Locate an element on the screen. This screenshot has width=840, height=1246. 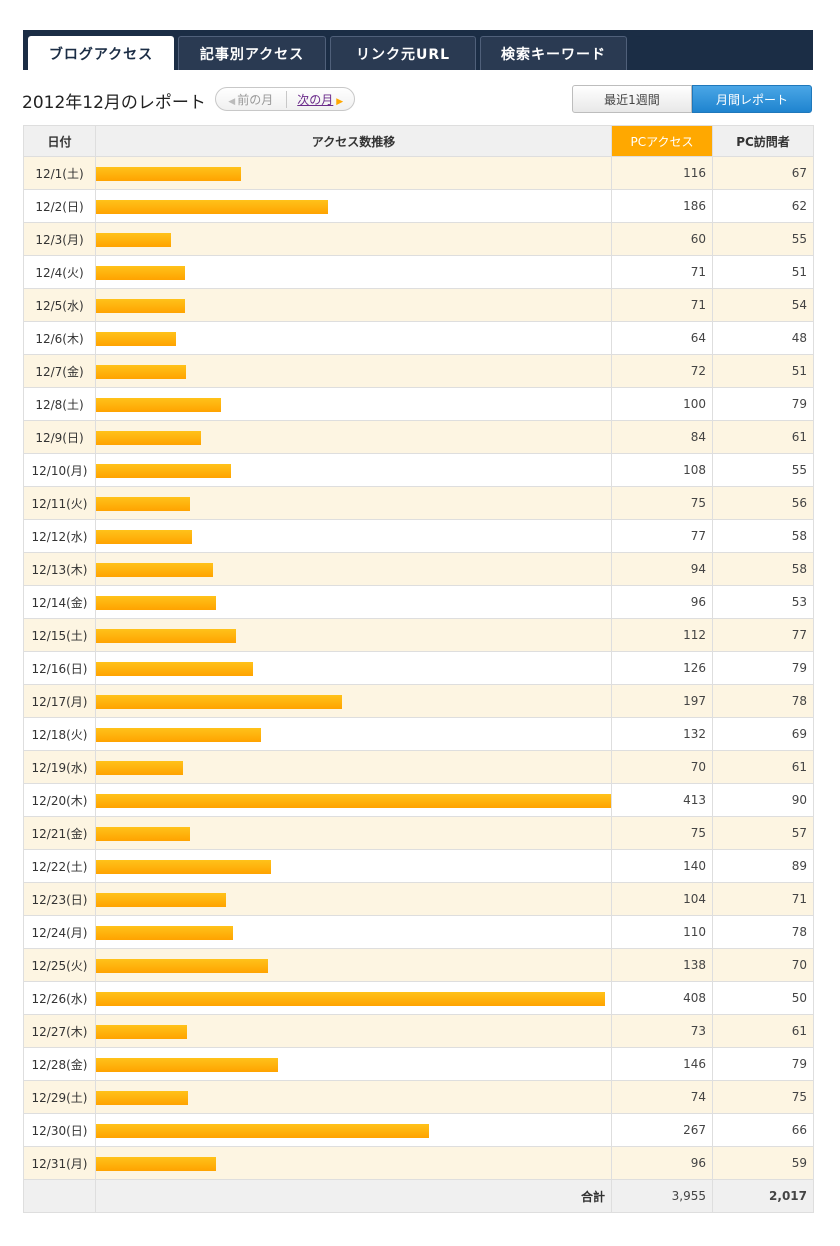
row-pc-visitors: 75 is located at coordinates (763, 1097).